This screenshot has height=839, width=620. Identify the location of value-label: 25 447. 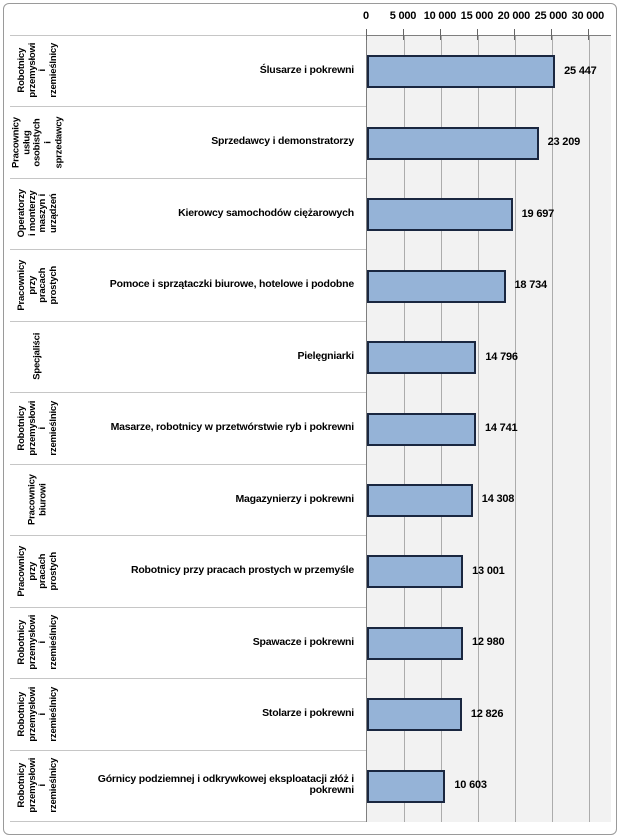
(580, 70).